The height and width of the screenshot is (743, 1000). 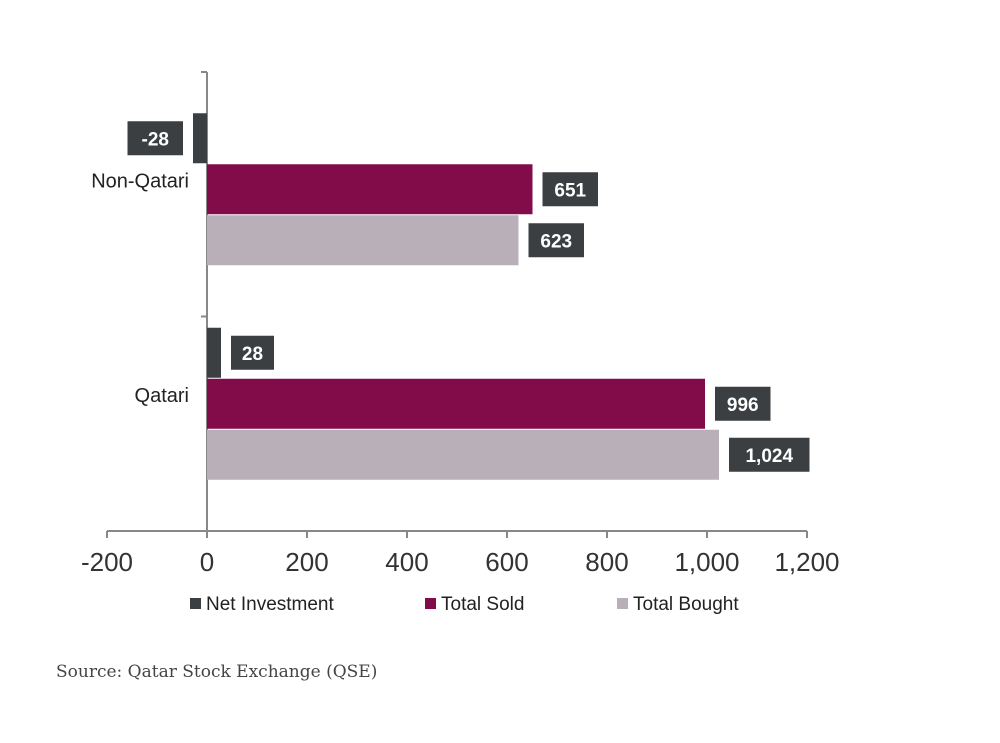 I want to click on data-label: 651, so click(x=570, y=190).